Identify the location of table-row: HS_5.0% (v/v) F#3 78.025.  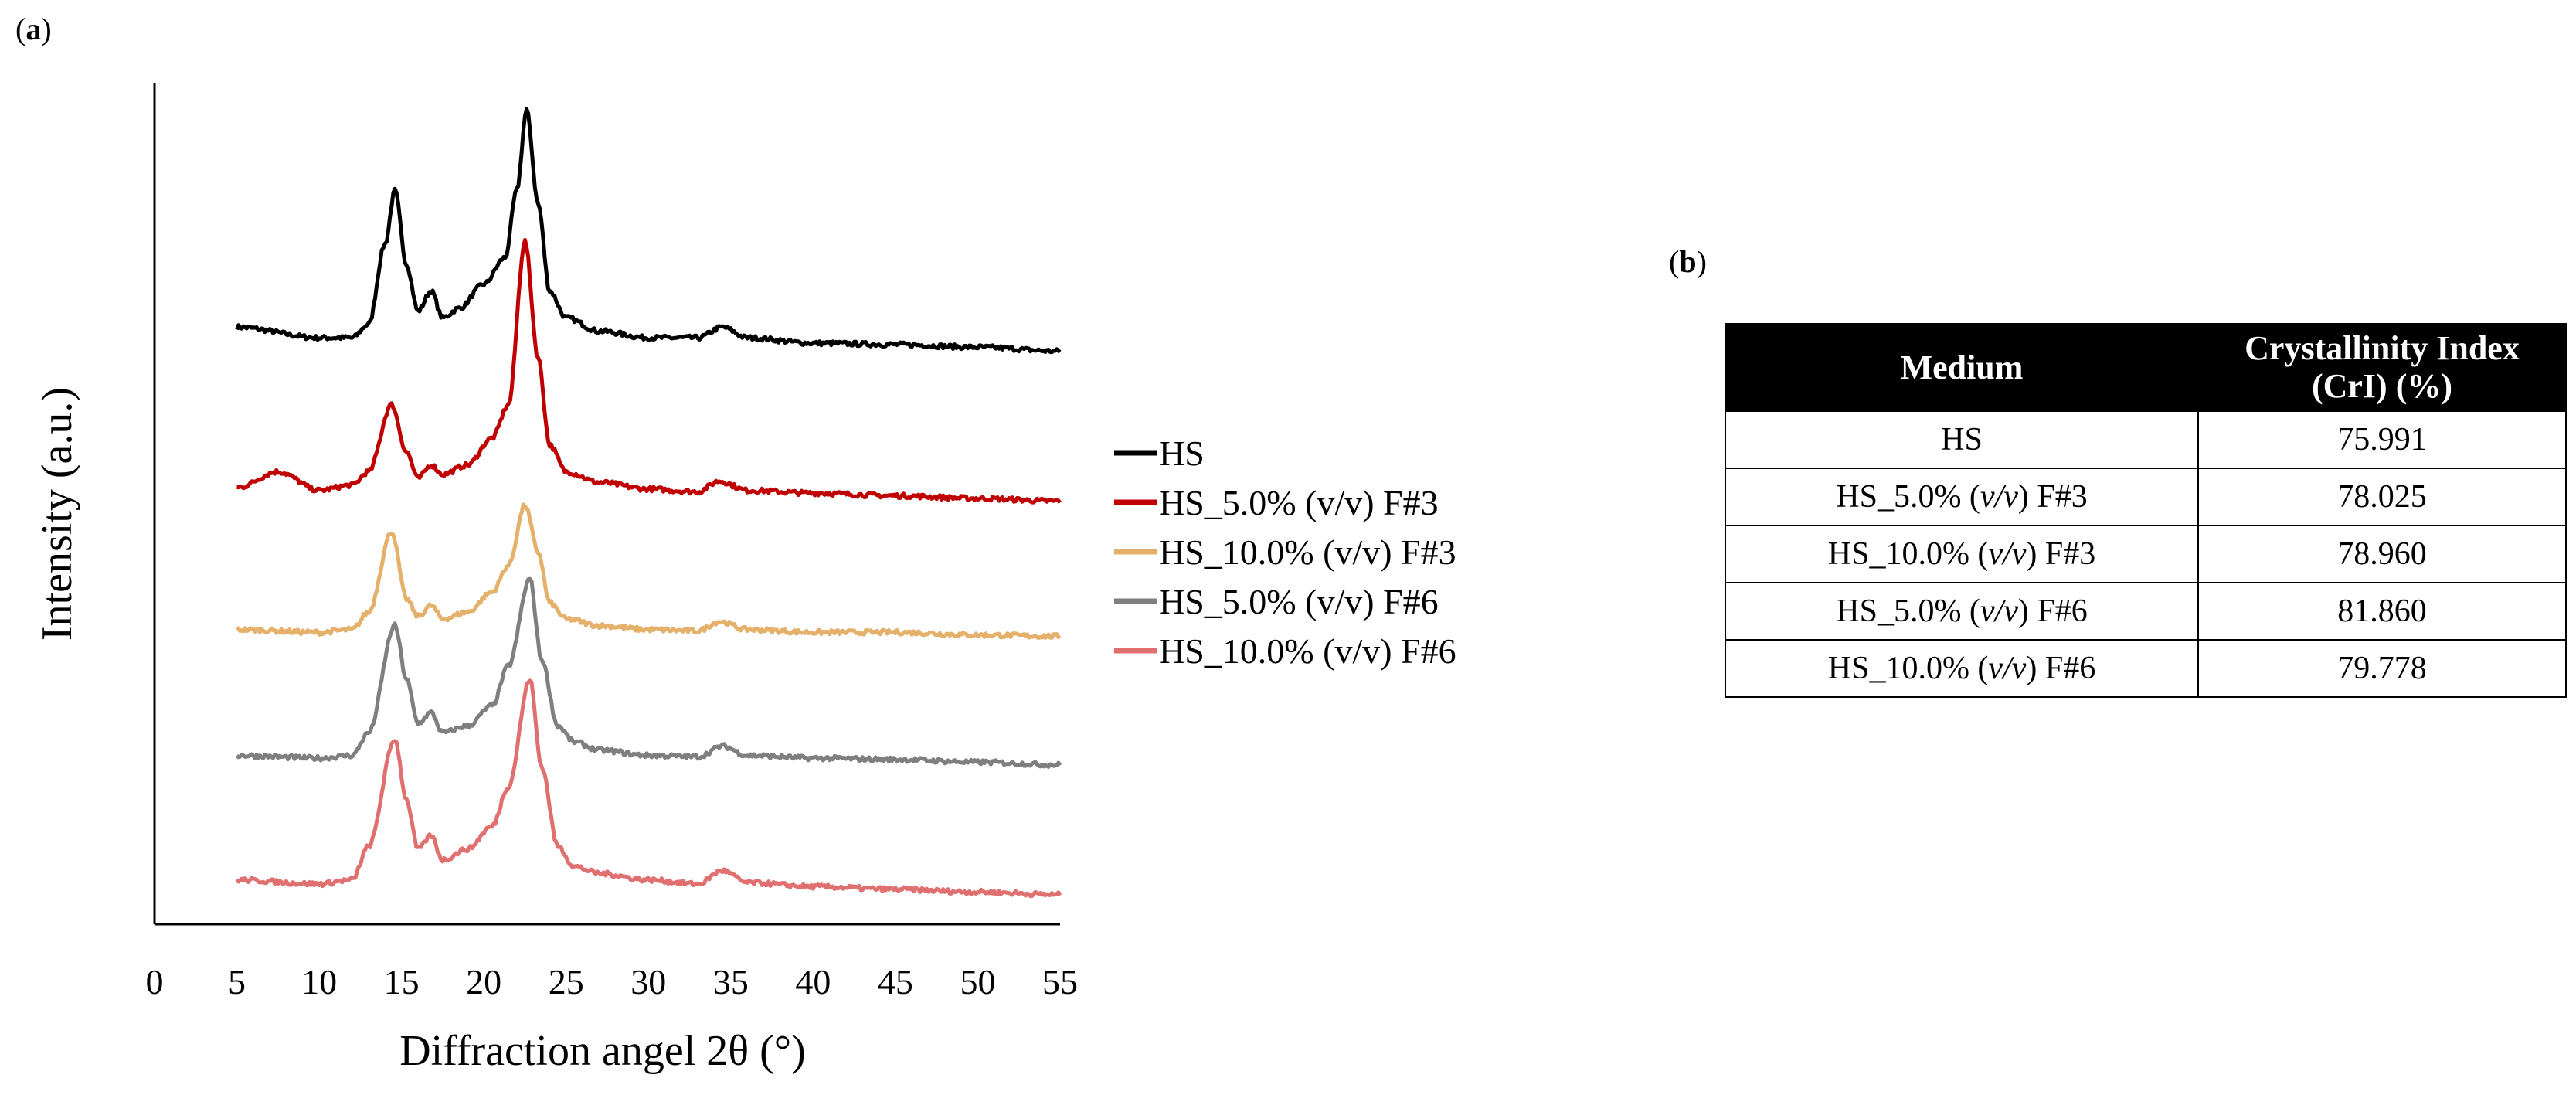
(2146, 497).